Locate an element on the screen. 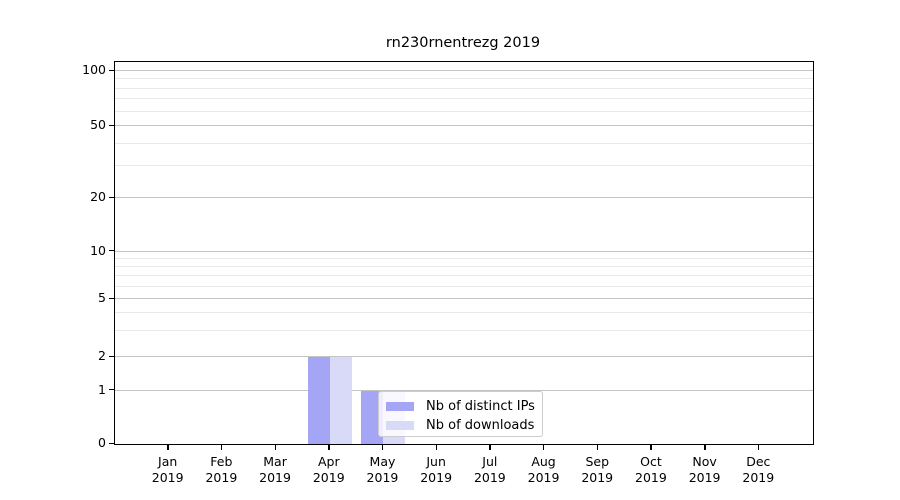  x-tick-label: Mar 2019 is located at coordinates (275, 469).